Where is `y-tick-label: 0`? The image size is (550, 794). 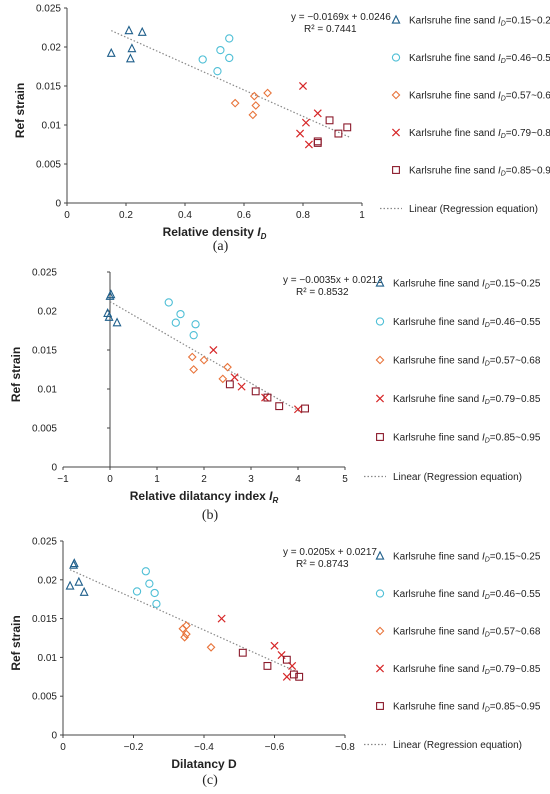
y-tick-label: 0 is located at coordinates (58, 204).